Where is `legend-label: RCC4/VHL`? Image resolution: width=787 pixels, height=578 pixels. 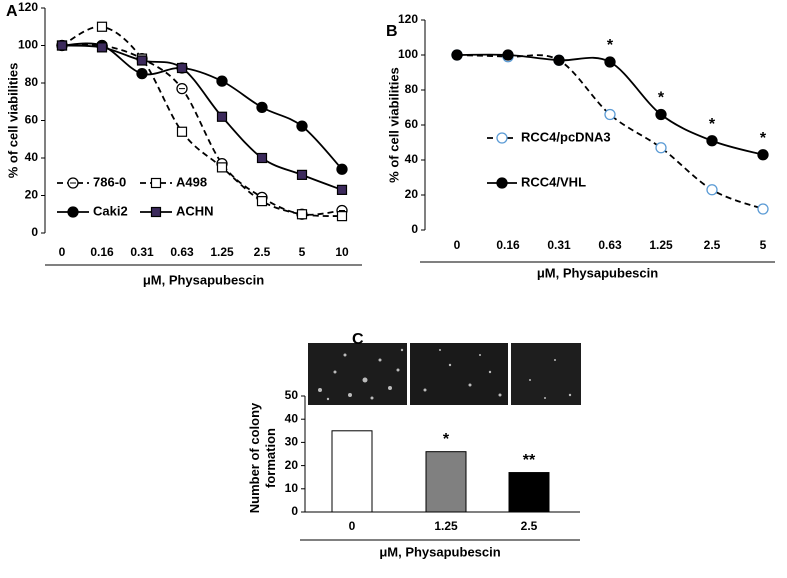
legend-label: RCC4/VHL is located at coordinates (553, 181).